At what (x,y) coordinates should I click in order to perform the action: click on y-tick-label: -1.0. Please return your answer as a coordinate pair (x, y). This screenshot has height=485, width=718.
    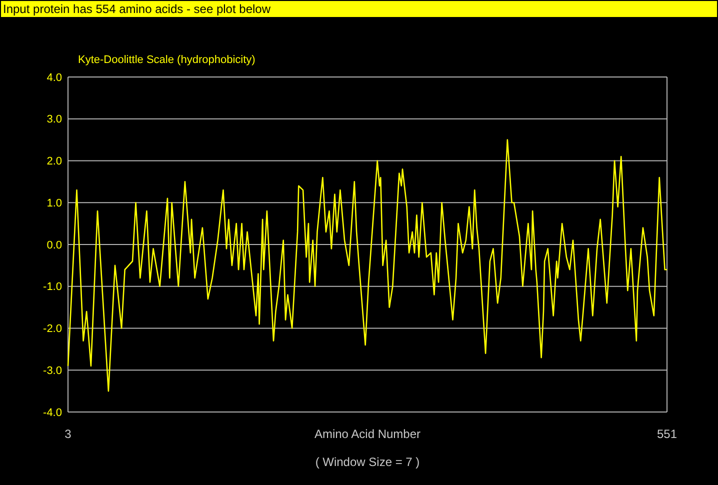
    Looking at the image, I should click on (52, 287).